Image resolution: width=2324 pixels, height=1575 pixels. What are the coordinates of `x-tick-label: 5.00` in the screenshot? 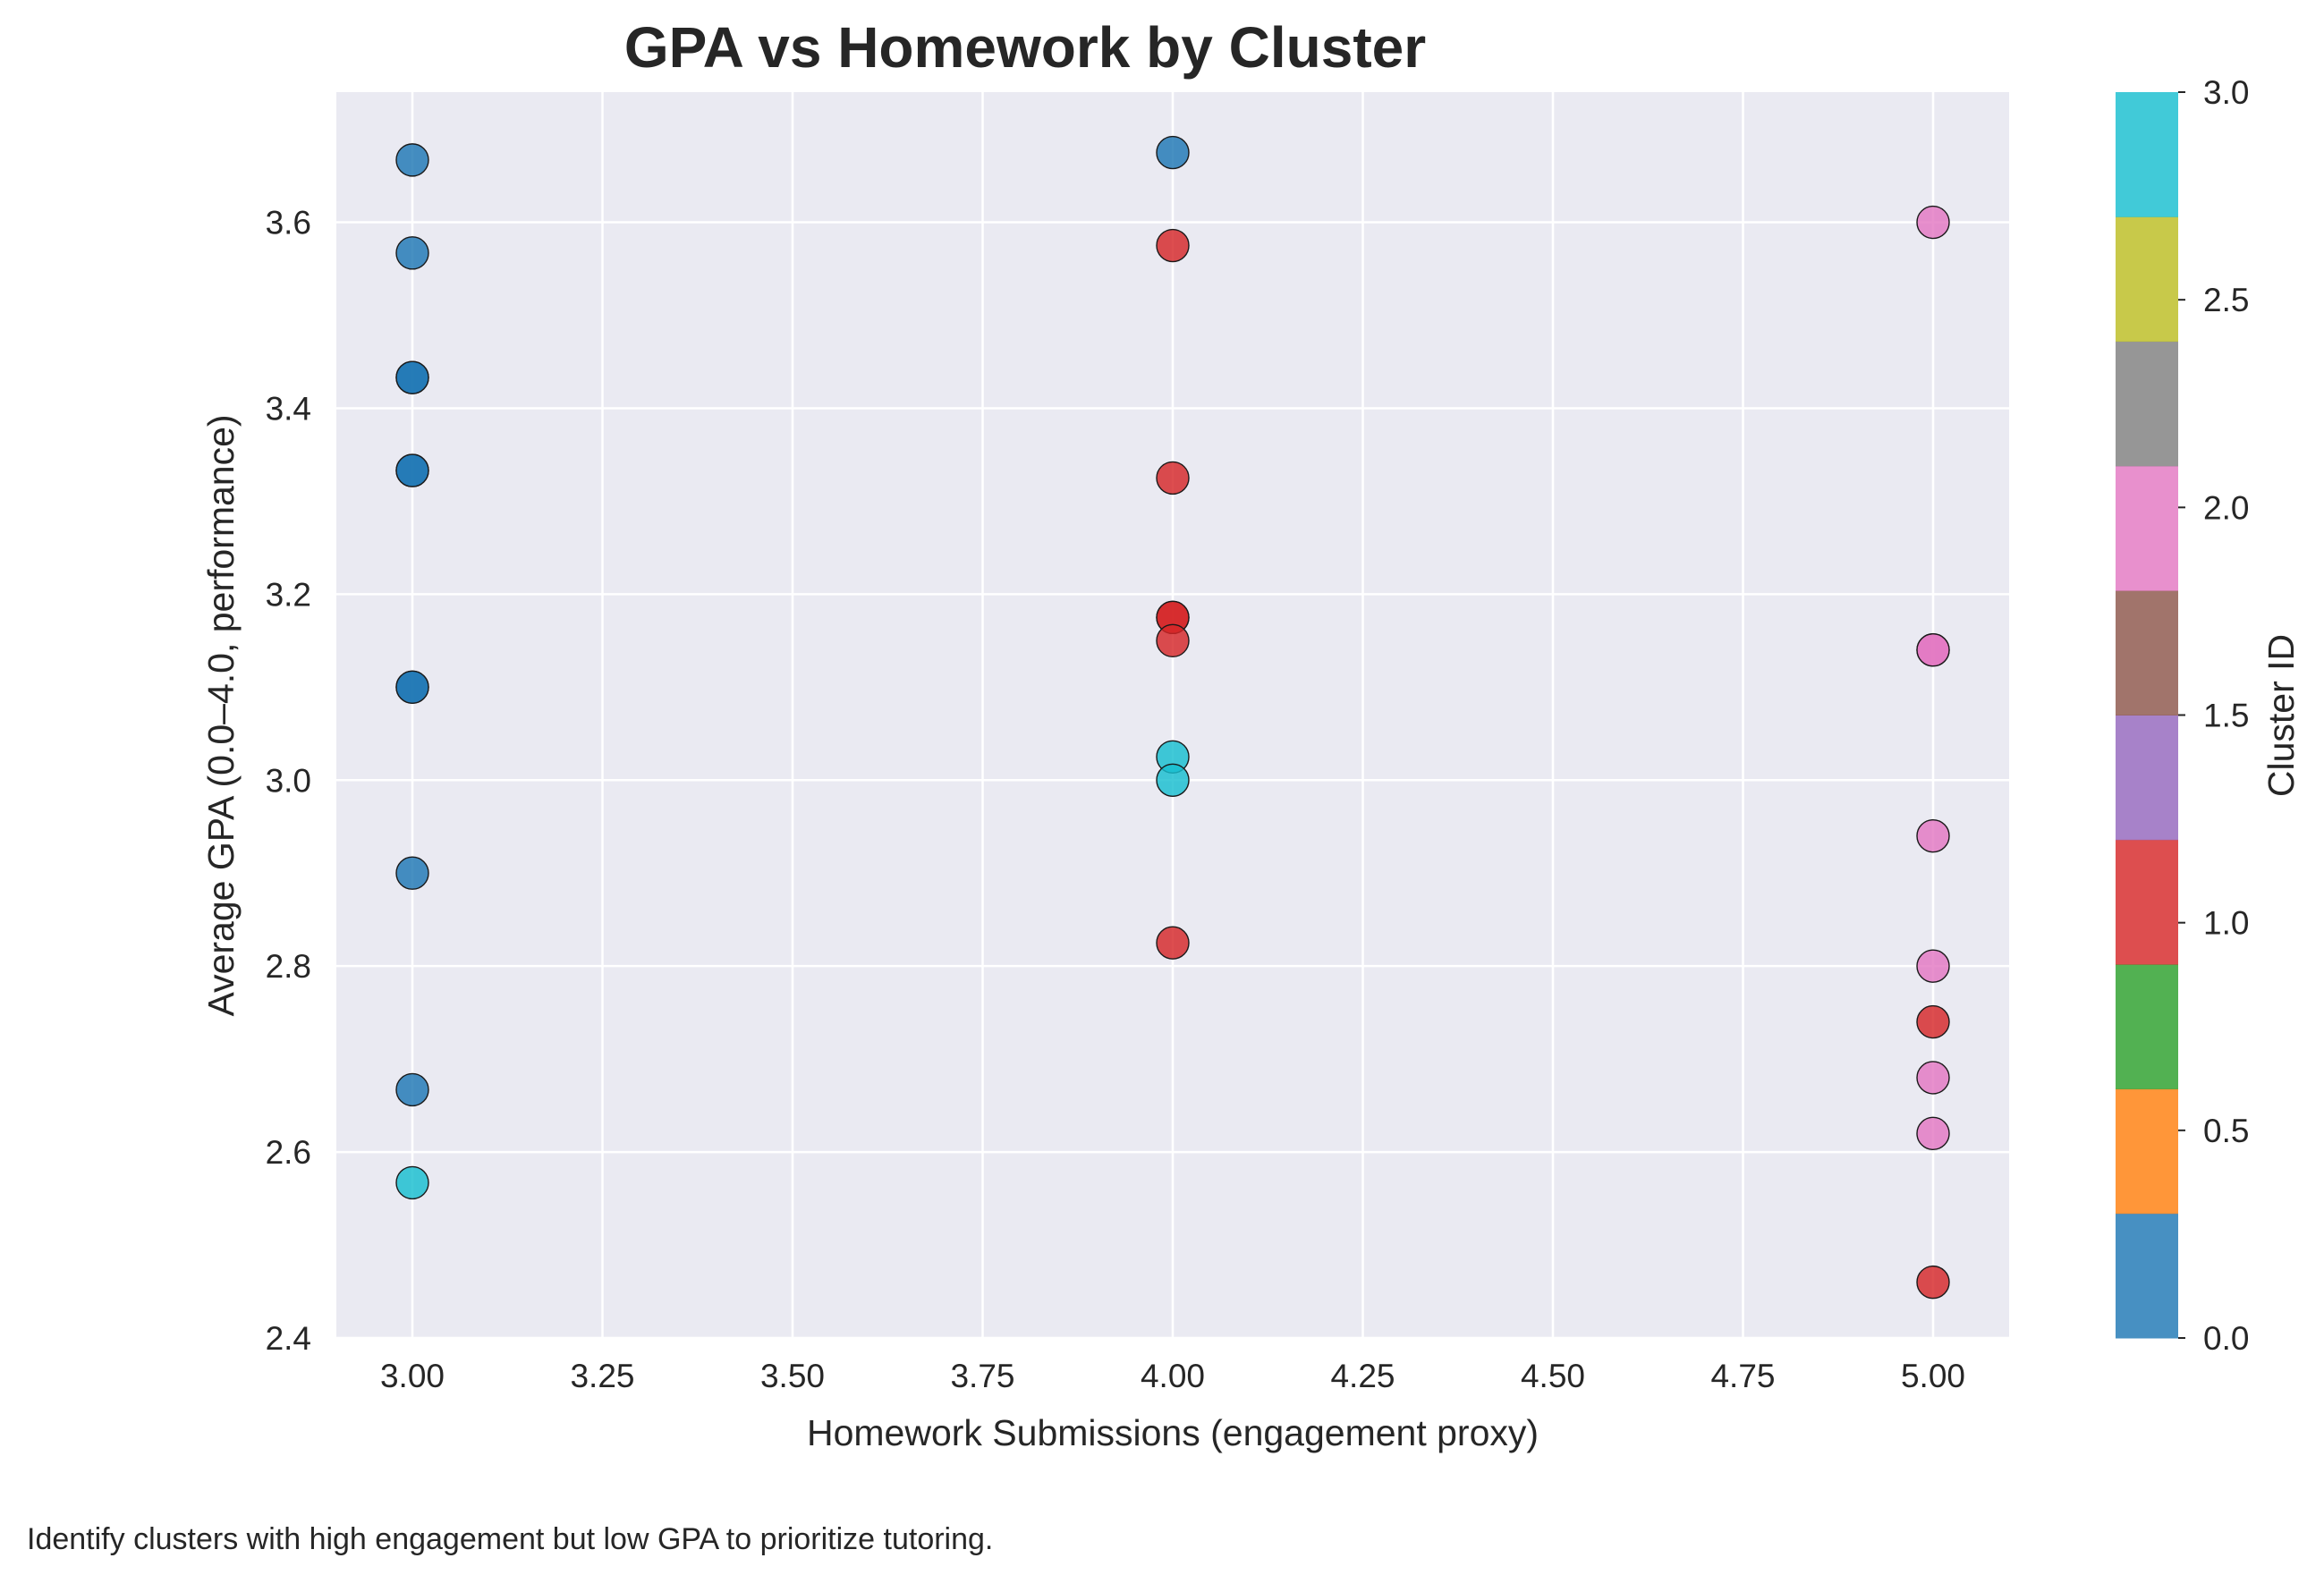 It's located at (1933, 1376).